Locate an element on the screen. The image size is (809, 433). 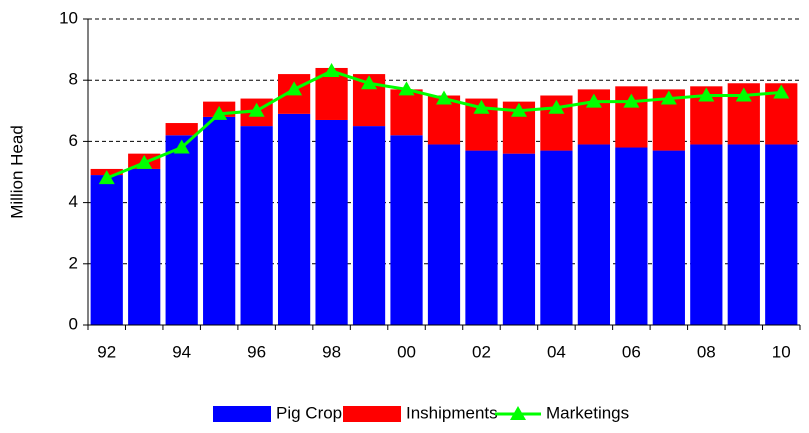
legend-label: Inshipments is located at coordinates (452, 412).